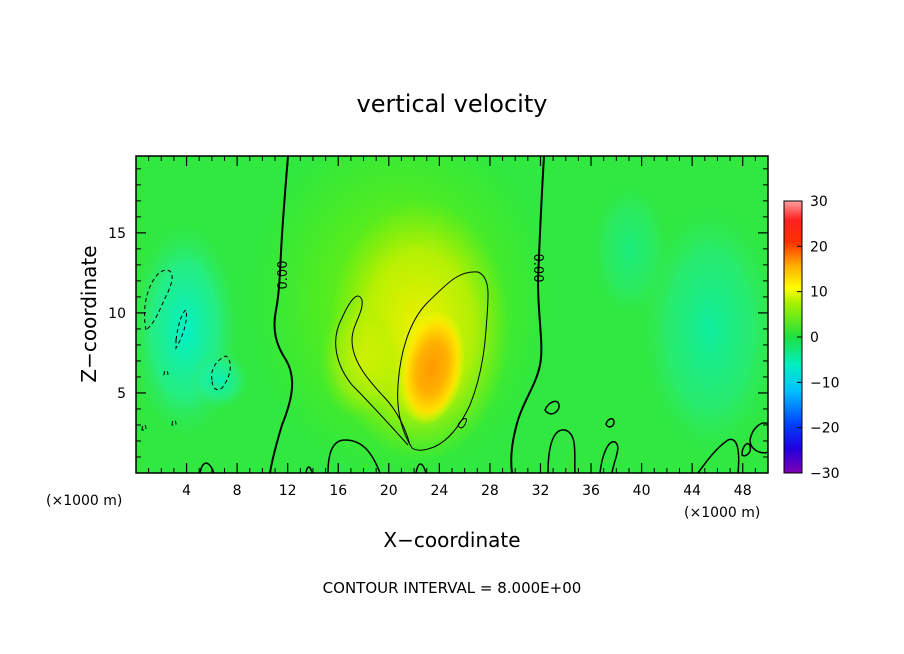 The width and height of the screenshot is (904, 654). Describe the element at coordinates (541, 491) in the screenshot. I see `x-tick-label: 32` at that location.